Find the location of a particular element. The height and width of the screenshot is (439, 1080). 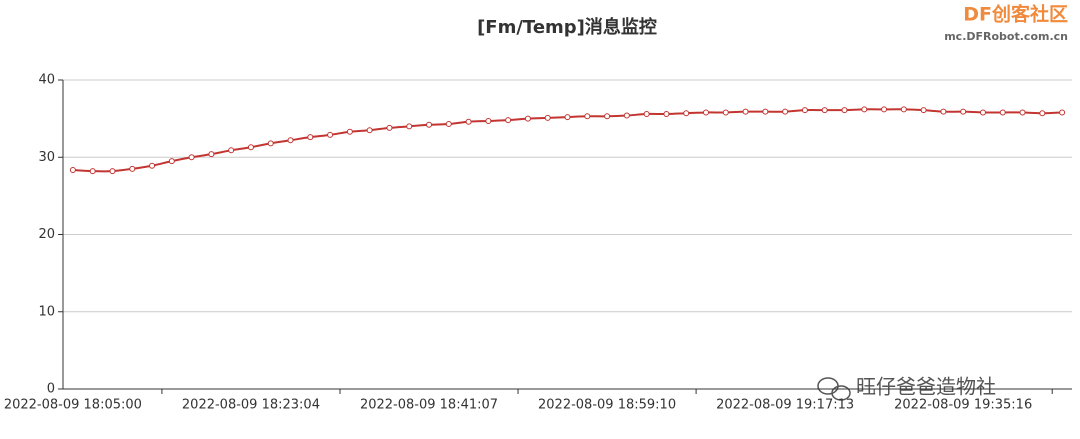

x-tick-label: 2022-08-09 18:05:00 is located at coordinates (73, 405).